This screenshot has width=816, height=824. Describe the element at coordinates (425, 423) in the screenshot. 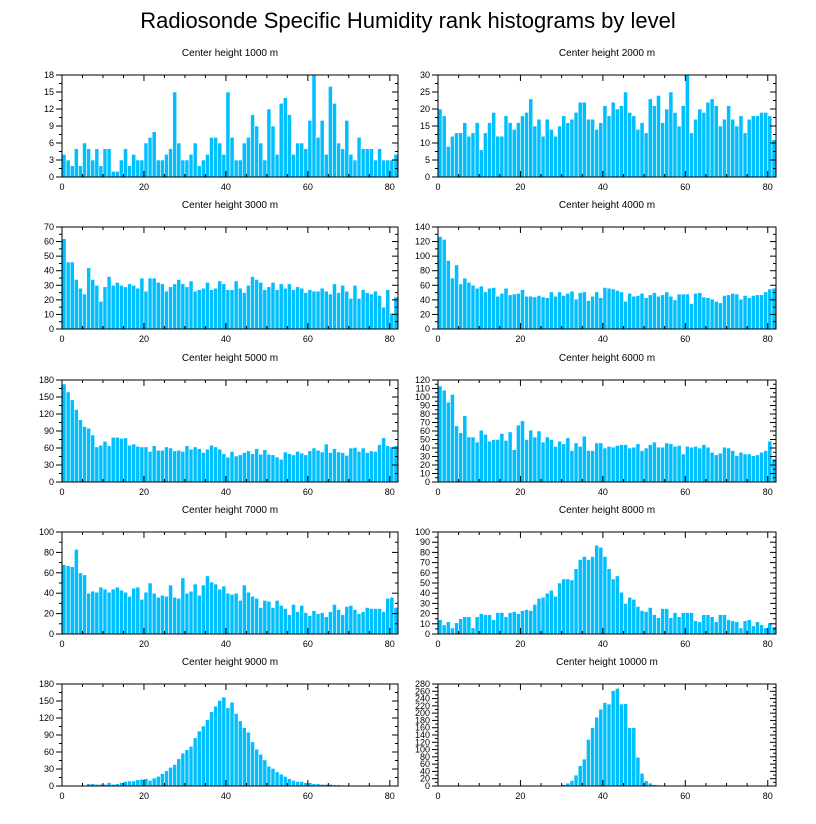

I see `y-tick-label: 70` at that location.